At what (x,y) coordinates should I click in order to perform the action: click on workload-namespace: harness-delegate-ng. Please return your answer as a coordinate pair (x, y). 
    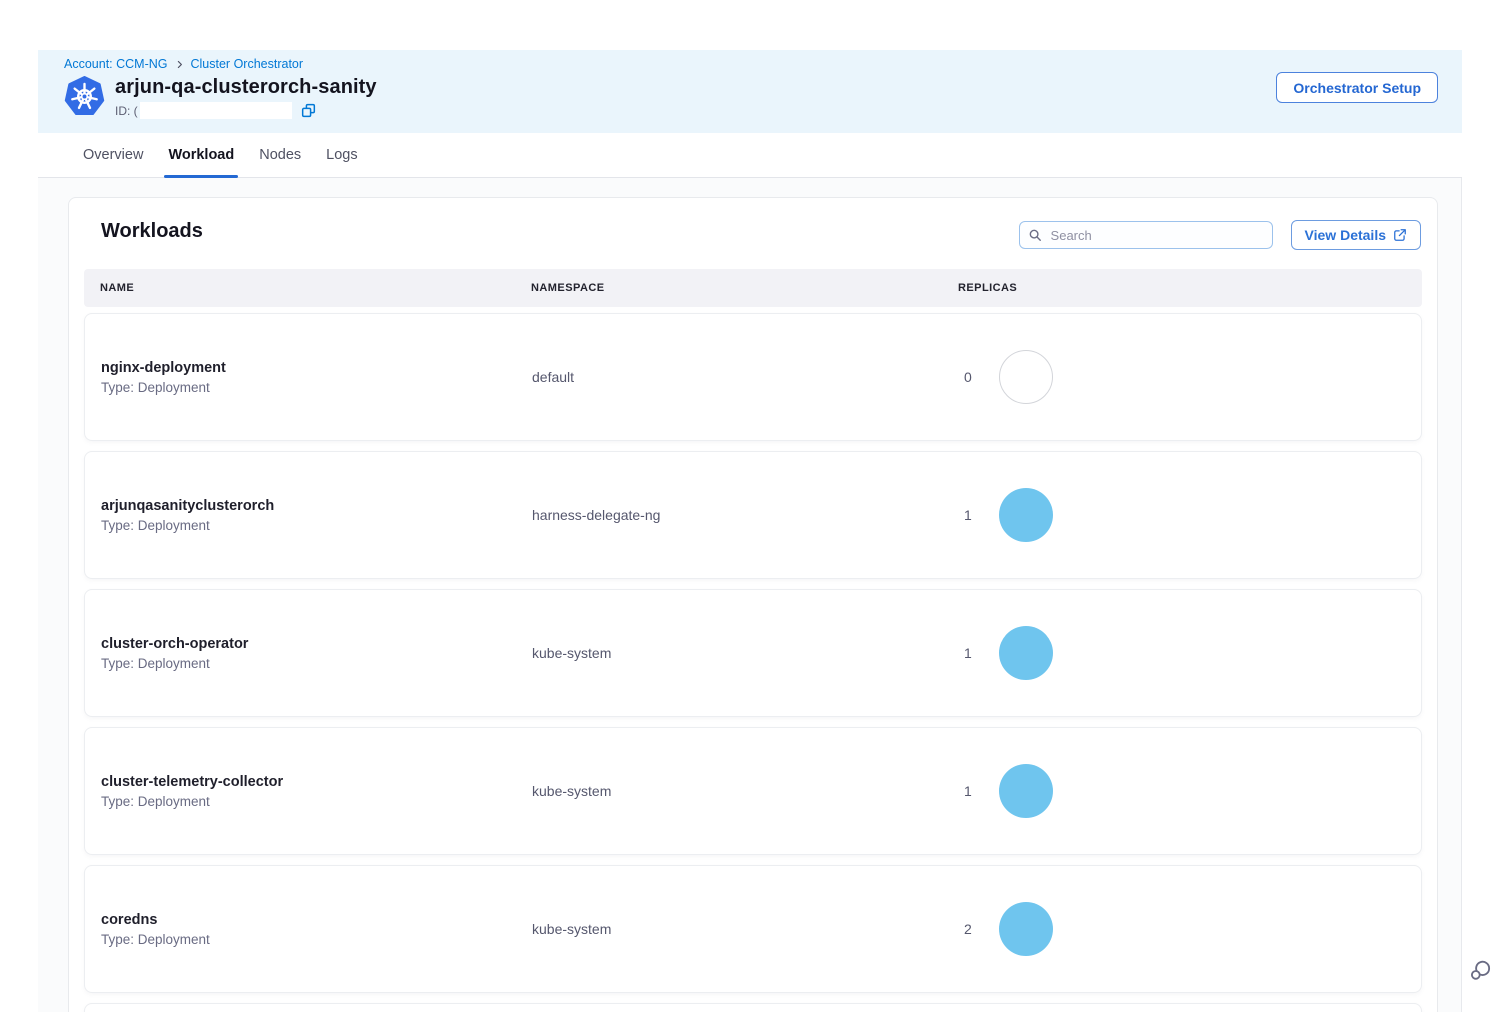
    Looking at the image, I should click on (596, 515).